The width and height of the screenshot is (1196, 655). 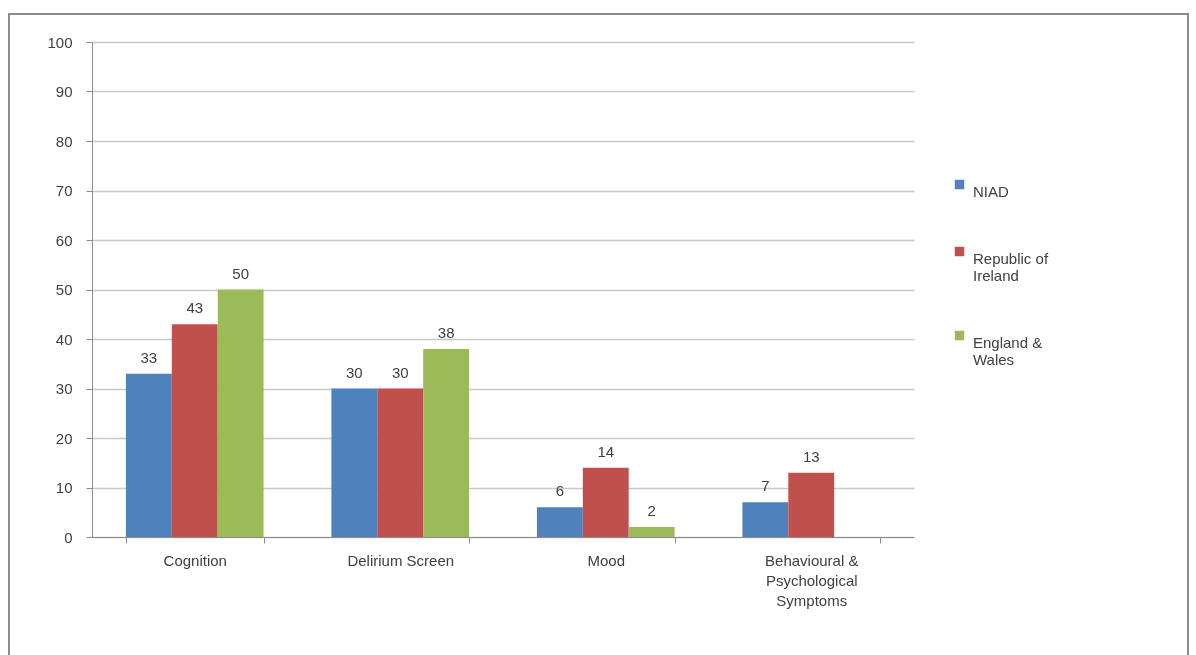 What do you see at coordinates (64, 141) in the screenshot?
I see `y-tick-label: 80` at bounding box center [64, 141].